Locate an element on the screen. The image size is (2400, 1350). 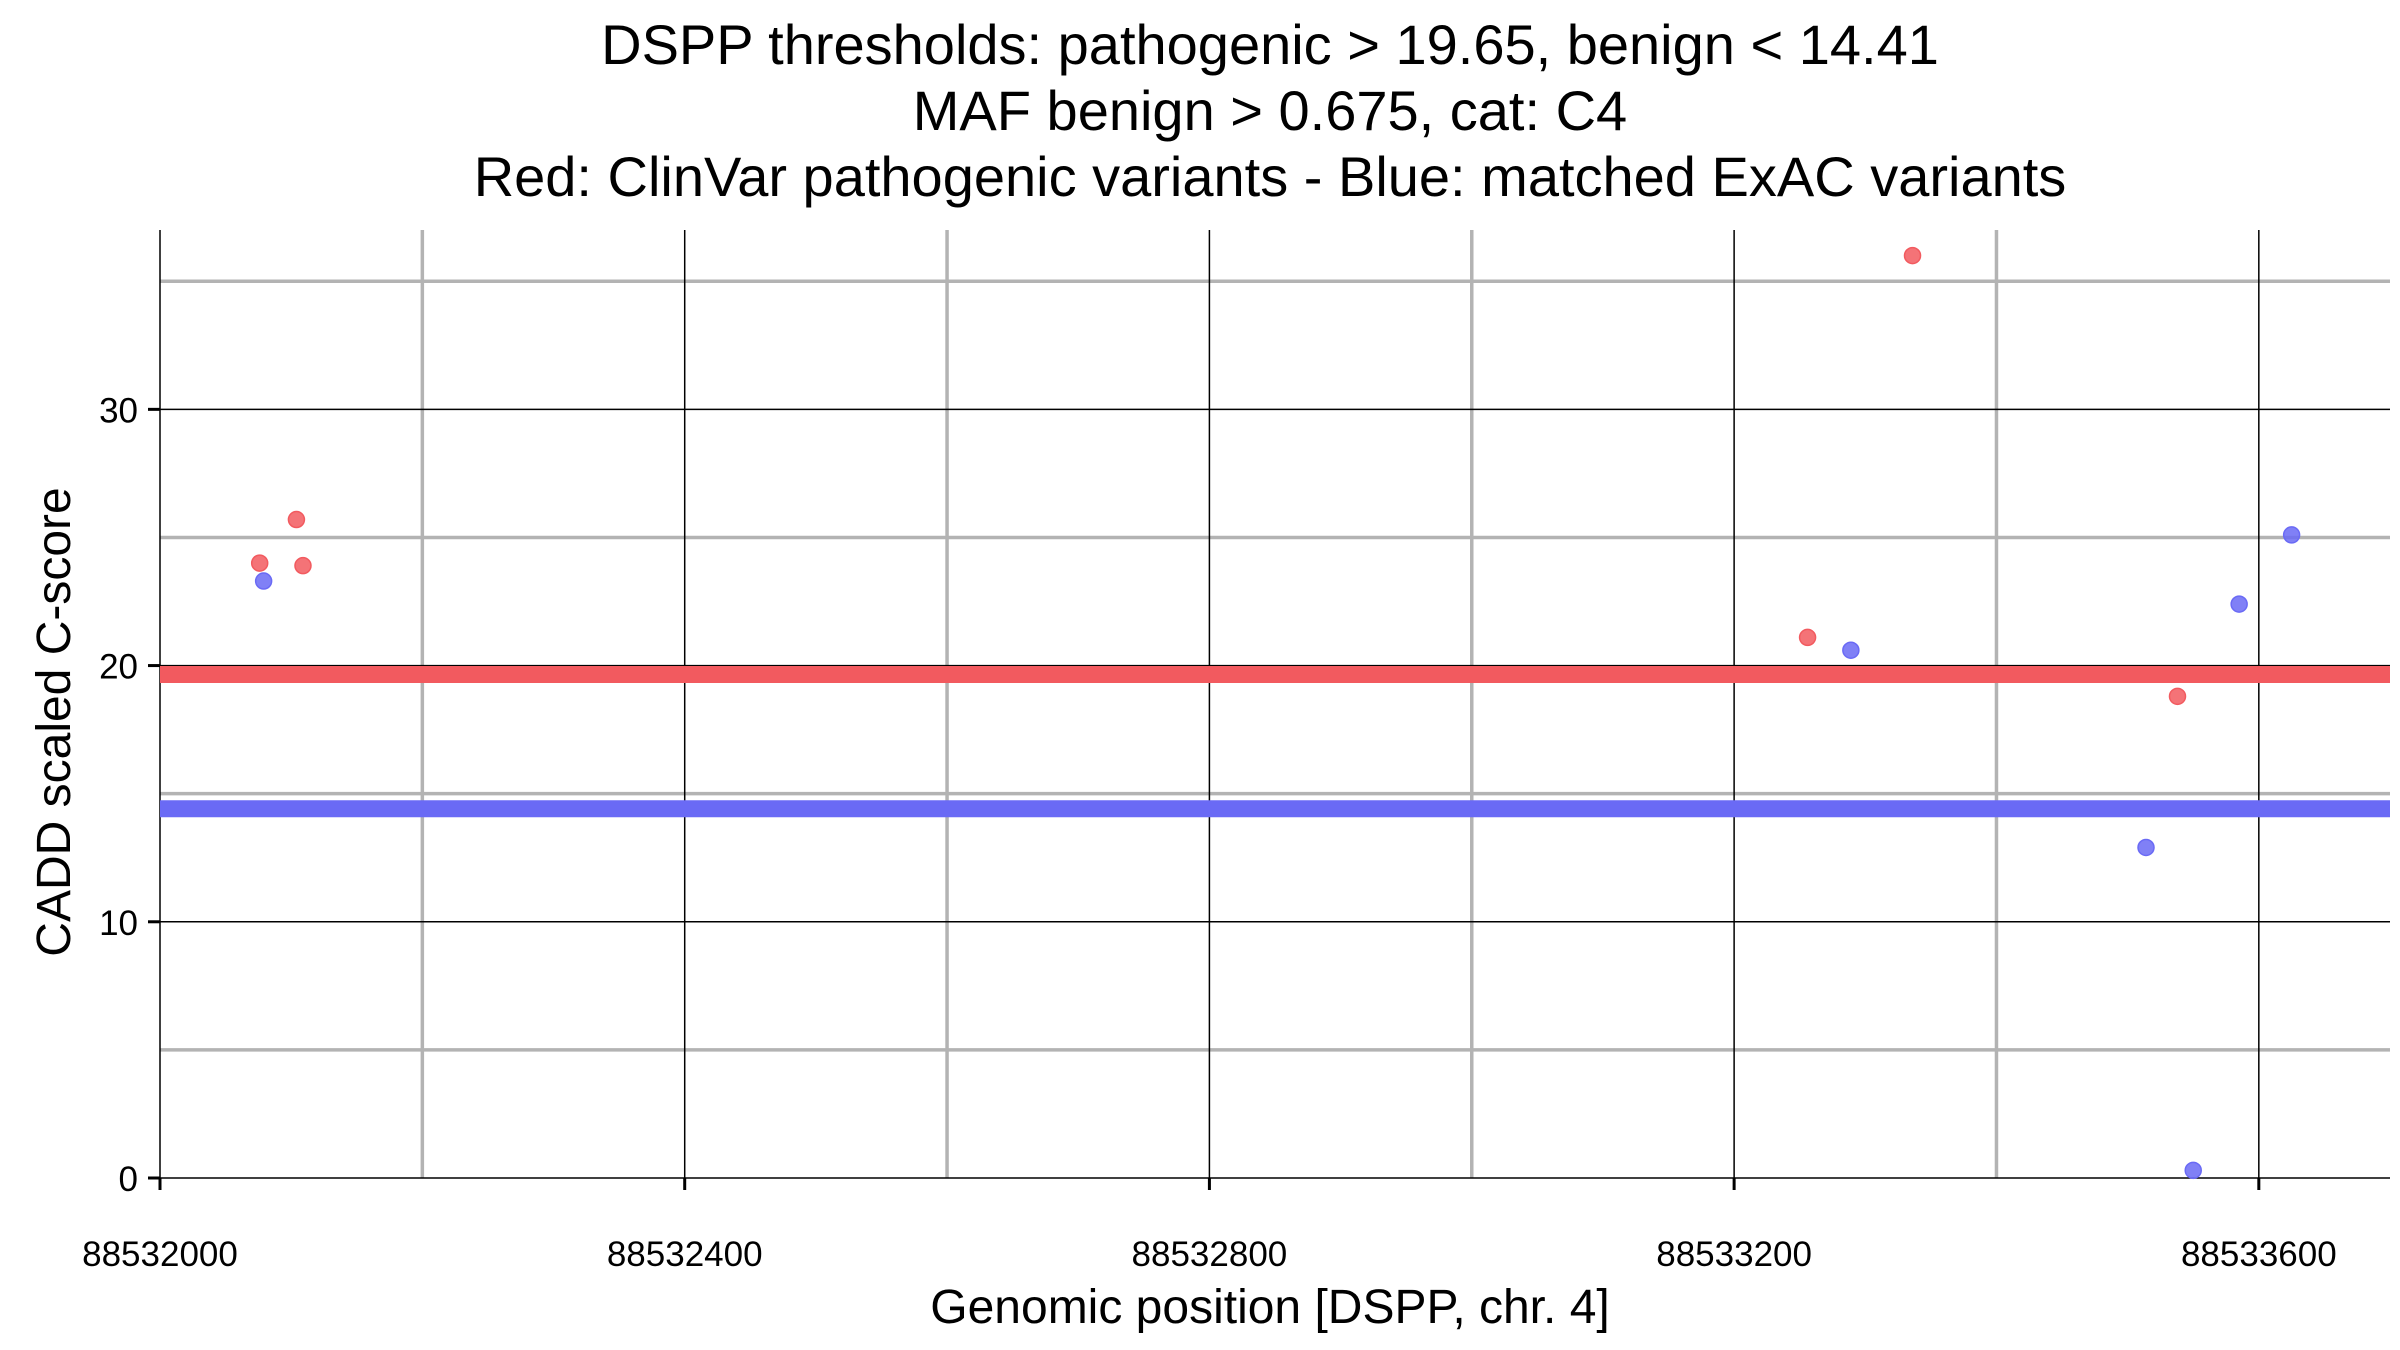
x-tick-label: 88533200 is located at coordinates (1734, 1254).